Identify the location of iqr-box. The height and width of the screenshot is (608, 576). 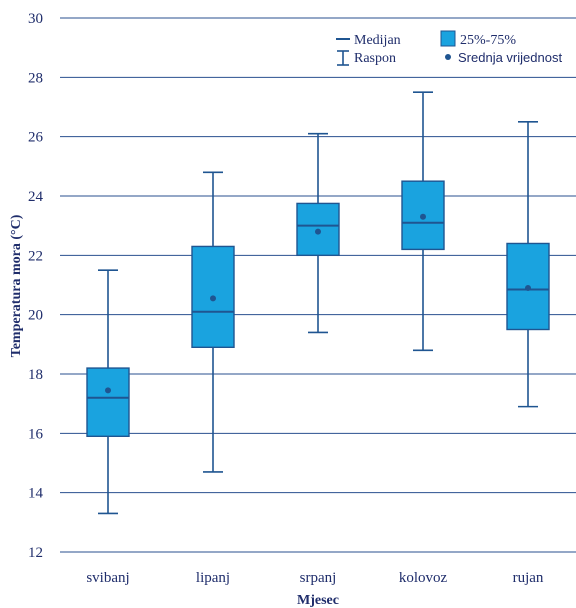
(108, 402).